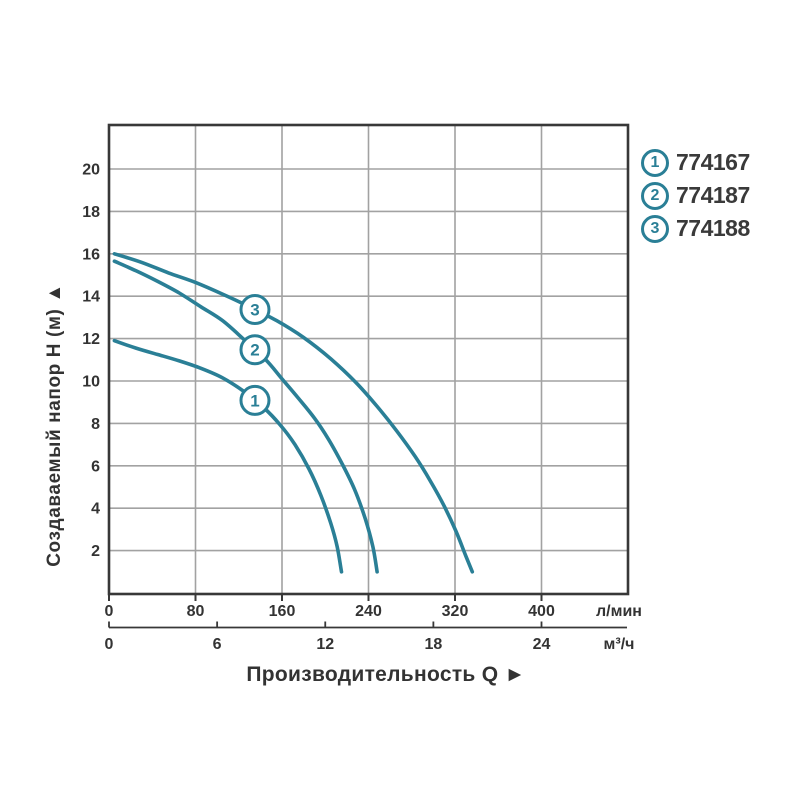 The width and height of the screenshot is (800, 800). I want to click on legend-marker-circle: 3, so click(655, 228).